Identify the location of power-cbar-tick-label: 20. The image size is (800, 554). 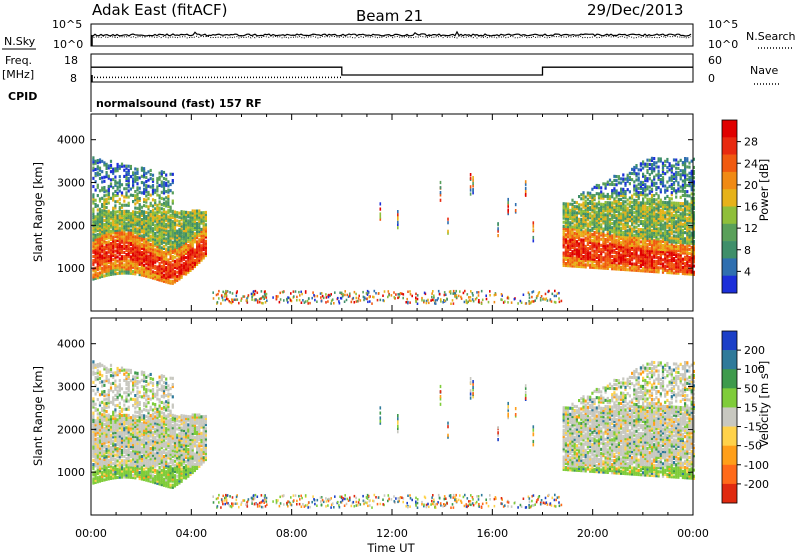
(751, 185).